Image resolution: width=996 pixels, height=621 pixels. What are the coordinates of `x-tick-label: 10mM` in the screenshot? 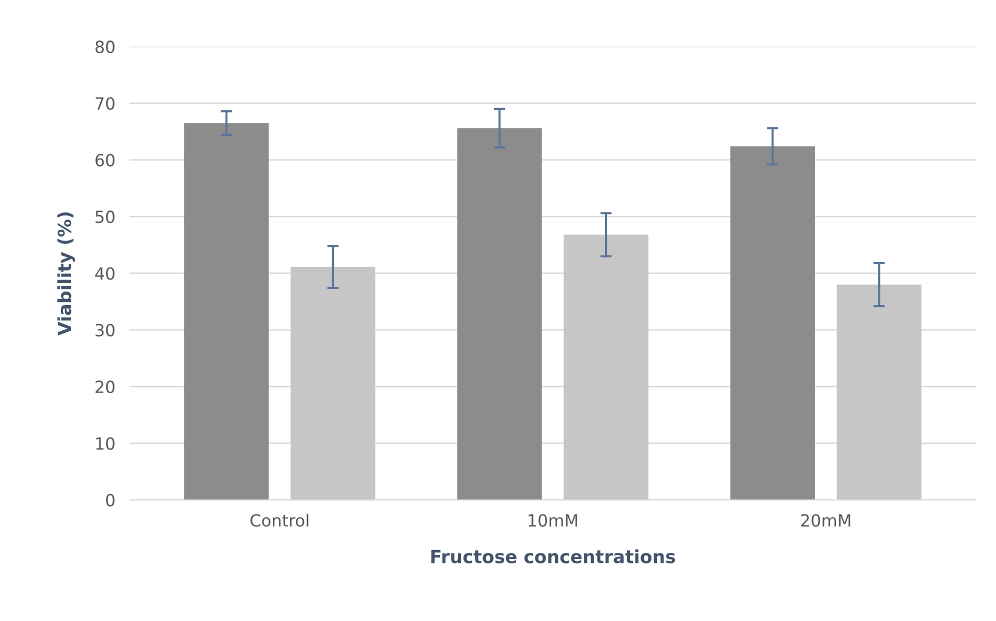 It's located at (553, 520).